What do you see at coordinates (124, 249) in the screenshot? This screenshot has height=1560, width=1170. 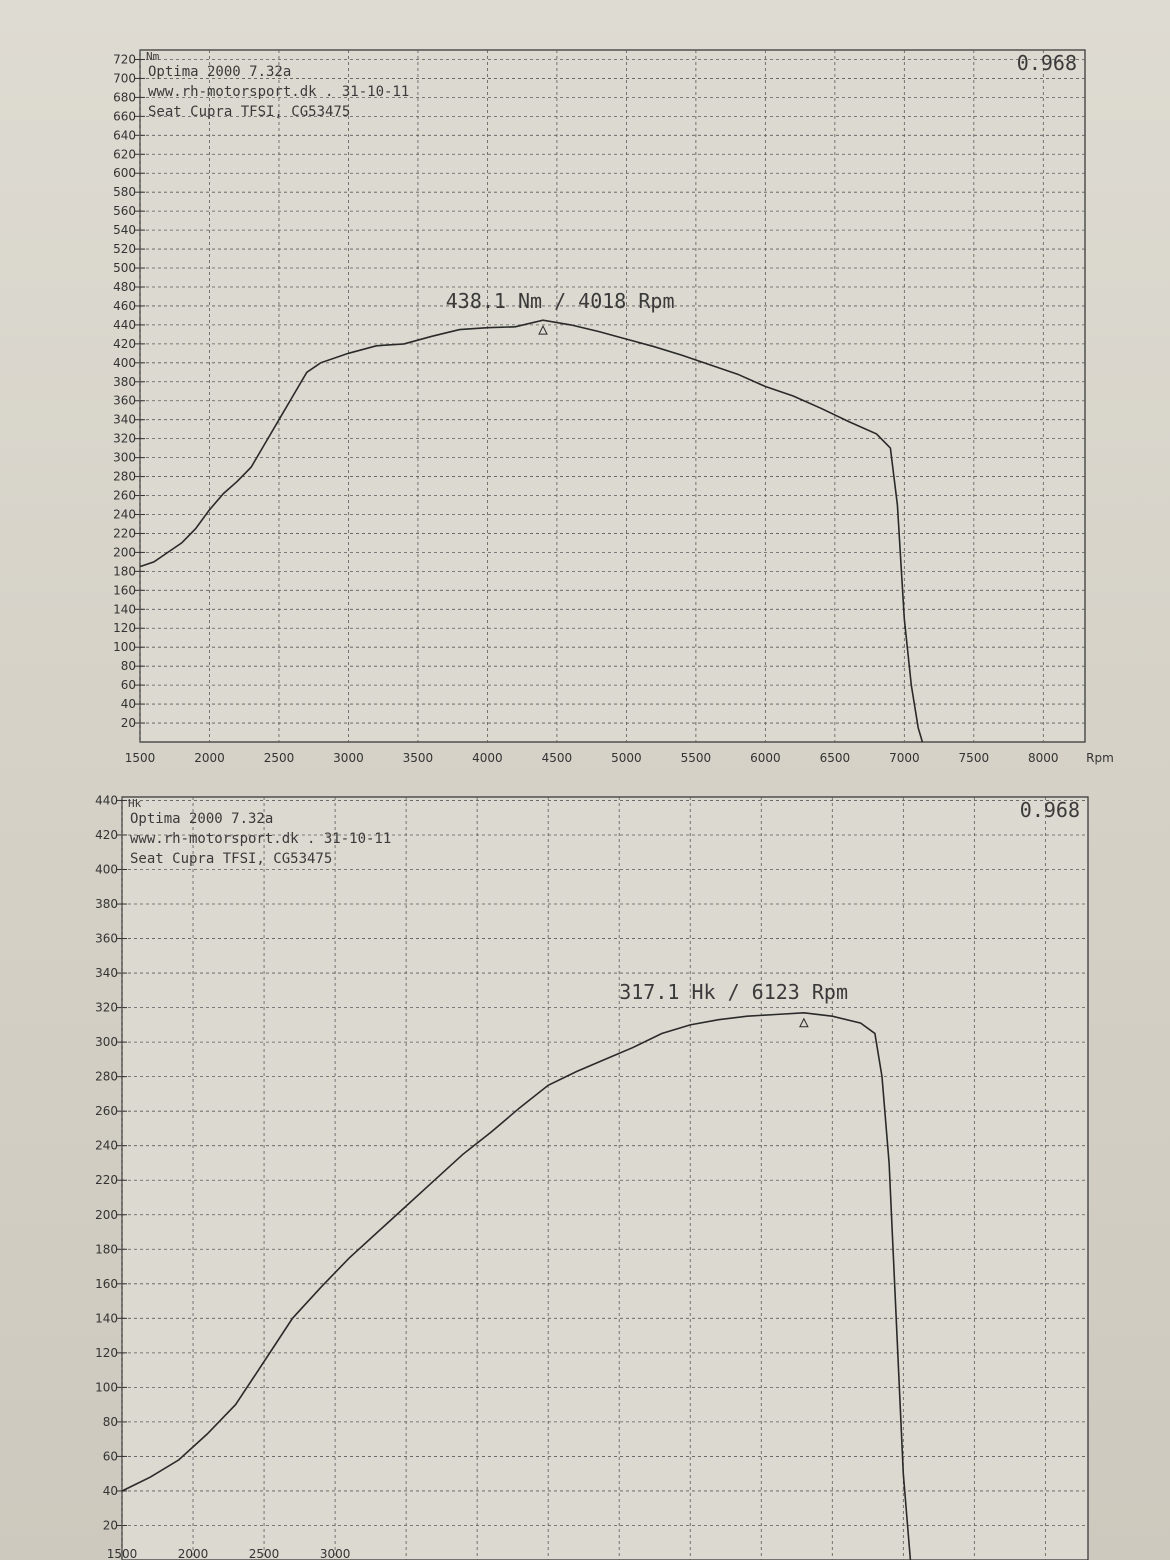 I see `y-tick-label: 520` at bounding box center [124, 249].